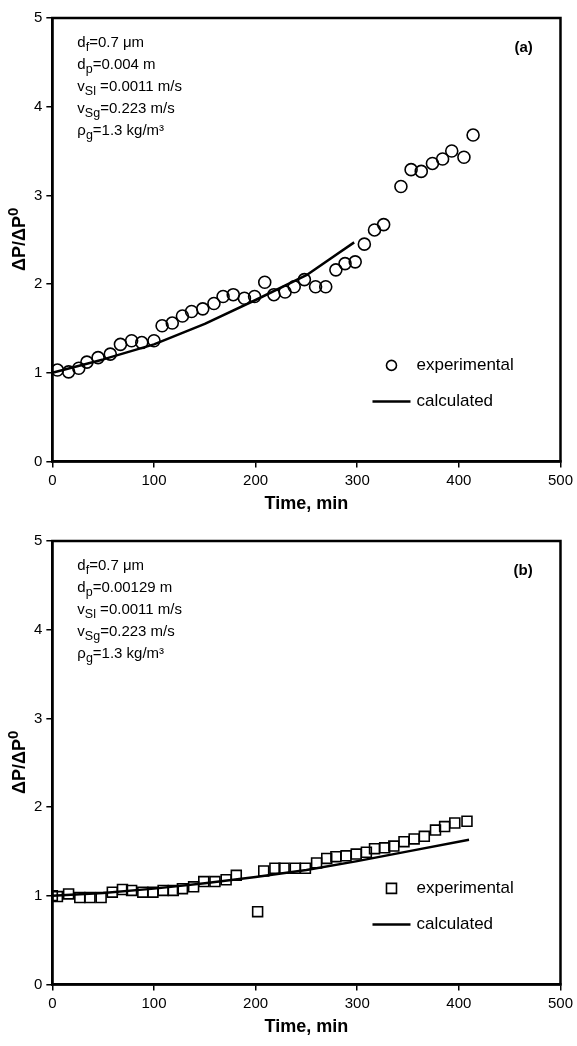 This screenshot has height=1046, width=577. What do you see at coordinates (523, 569) in the screenshot?
I see `text: (b)` at bounding box center [523, 569].